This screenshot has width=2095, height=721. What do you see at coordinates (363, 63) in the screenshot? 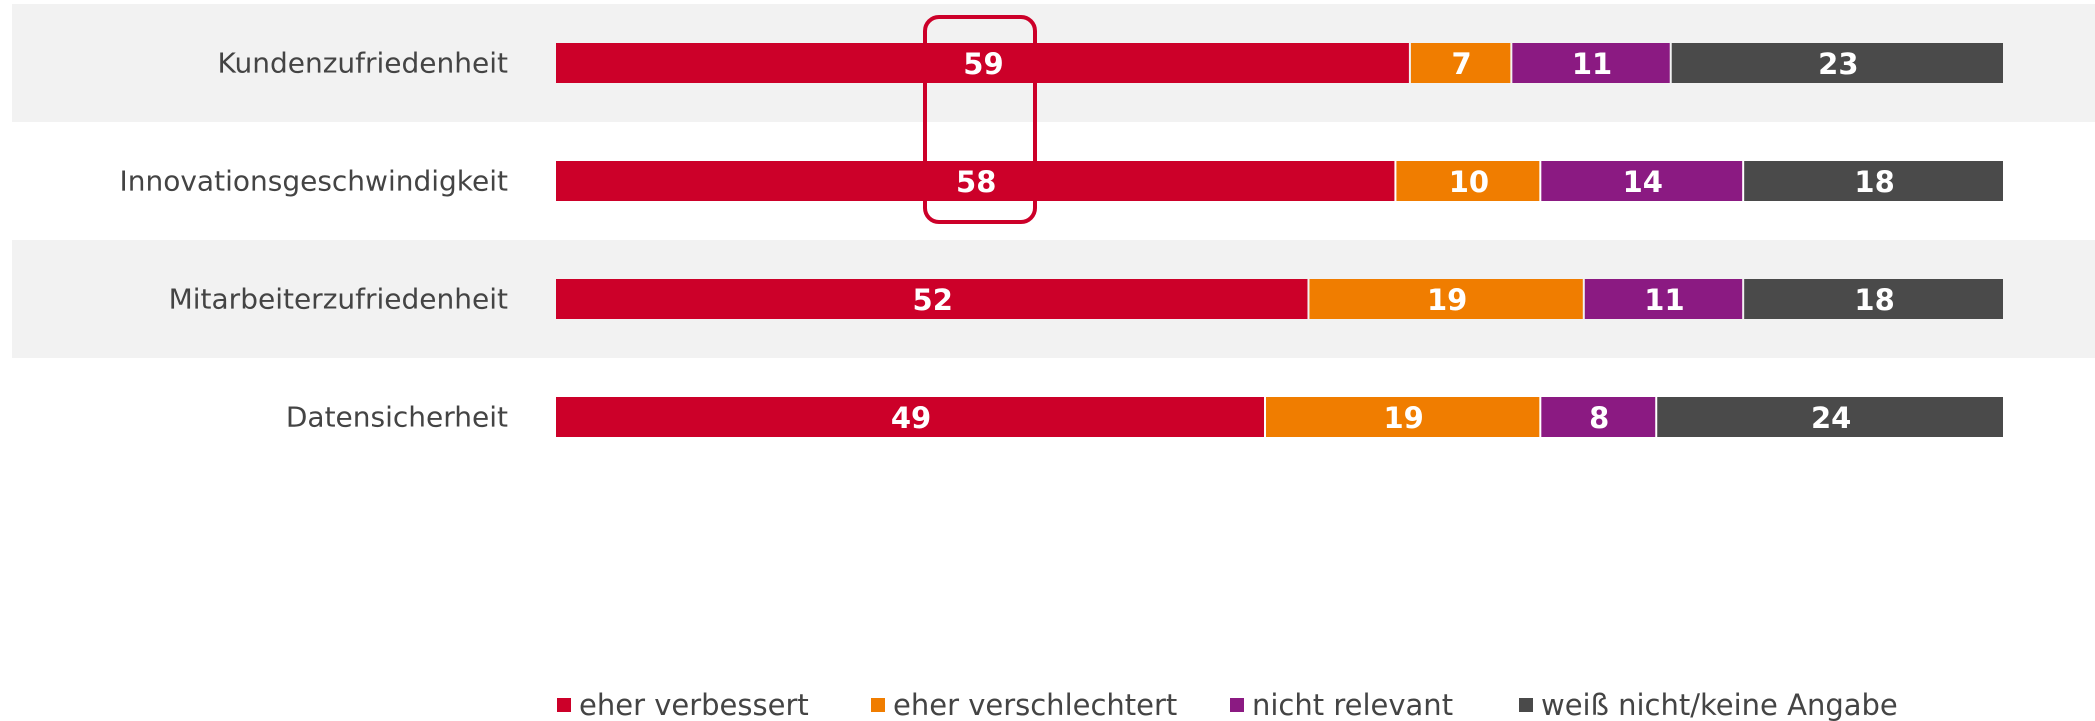
I see `category-label: Kundenzufriedenheit` at bounding box center [363, 63].